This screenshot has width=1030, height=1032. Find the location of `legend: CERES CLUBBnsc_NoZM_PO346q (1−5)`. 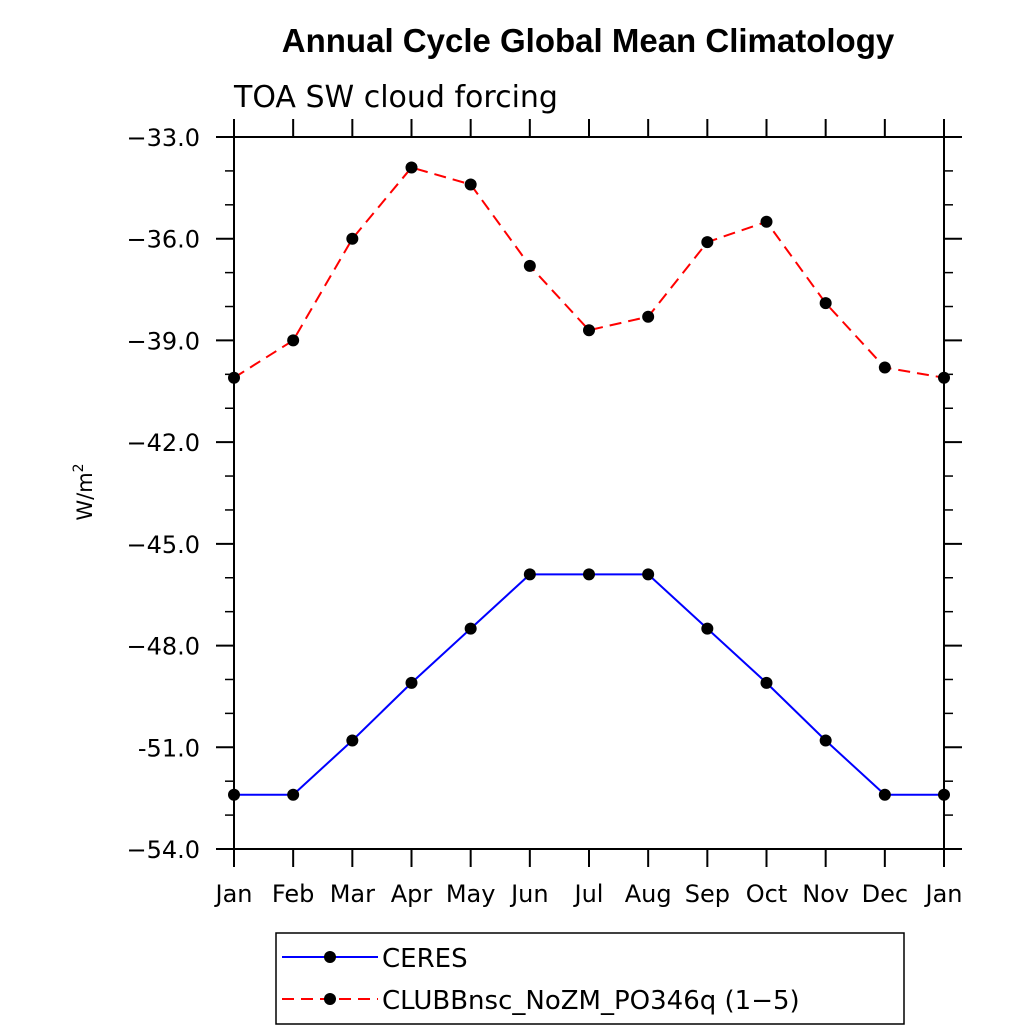

legend: CERES CLUBBnsc_NoZM_PO346q (1−5) is located at coordinates (590, 978).